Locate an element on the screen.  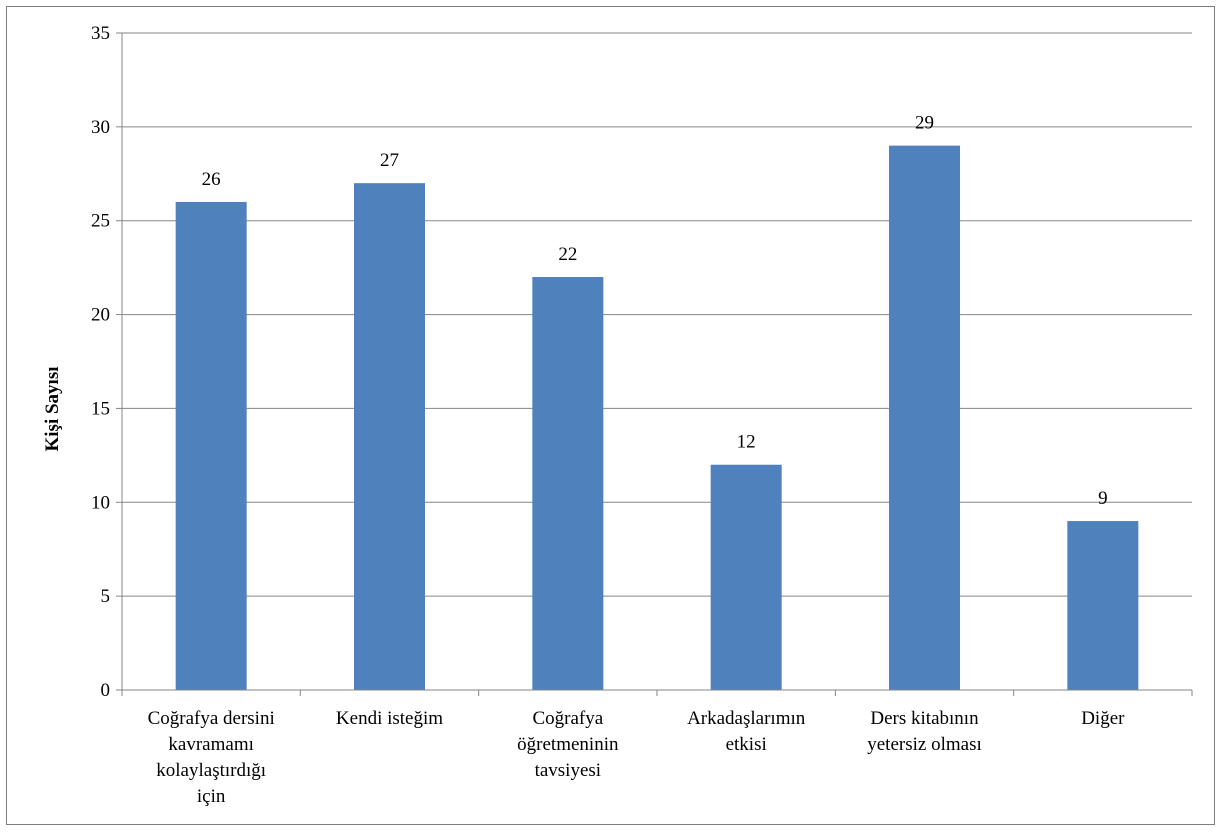
y-tick-label: 5 is located at coordinates (106, 596).